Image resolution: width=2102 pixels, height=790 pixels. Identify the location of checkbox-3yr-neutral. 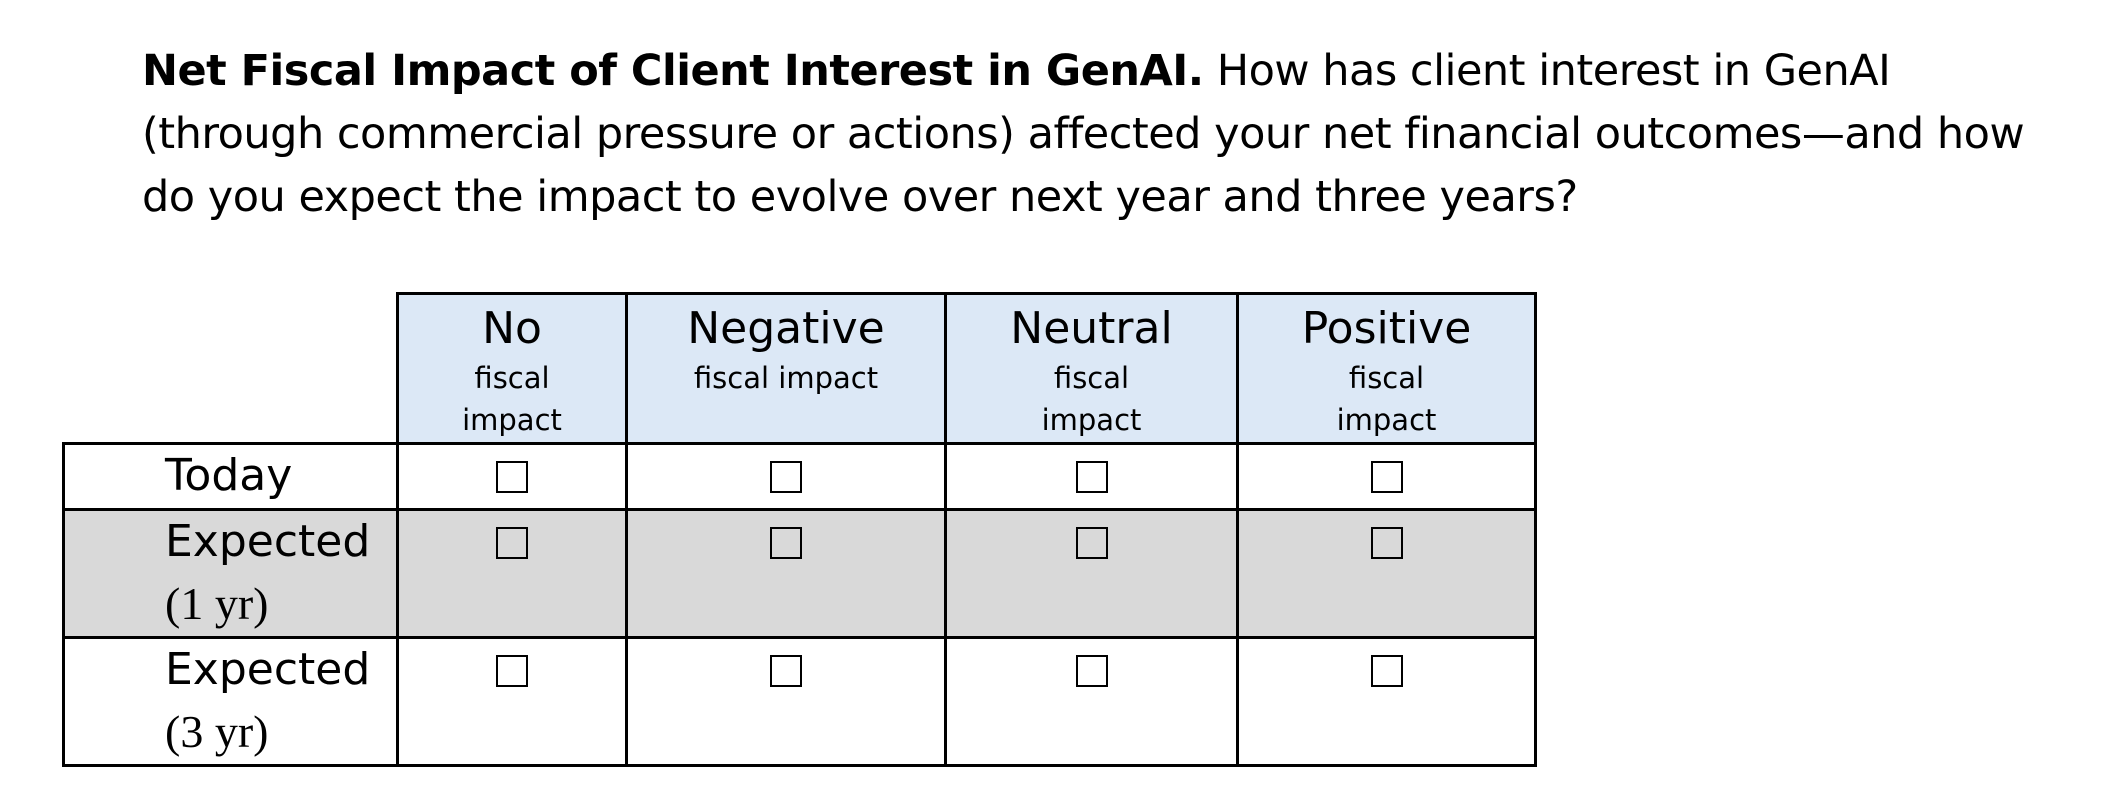
(1091, 671).